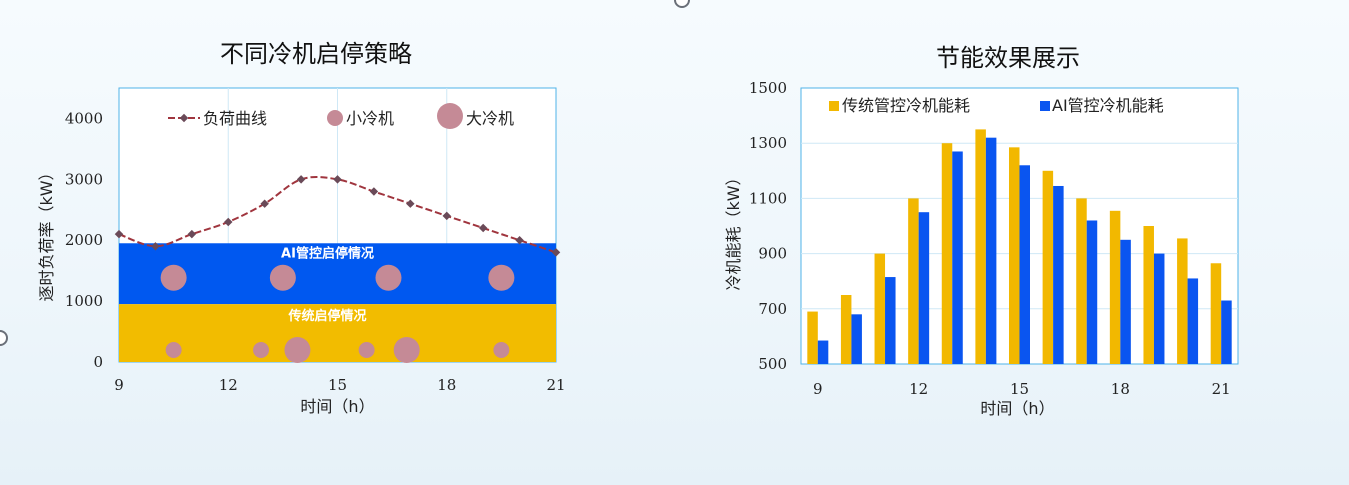 The width and height of the screenshot is (1349, 485). I want to click on legend-small-swatch, so click(335, 118).